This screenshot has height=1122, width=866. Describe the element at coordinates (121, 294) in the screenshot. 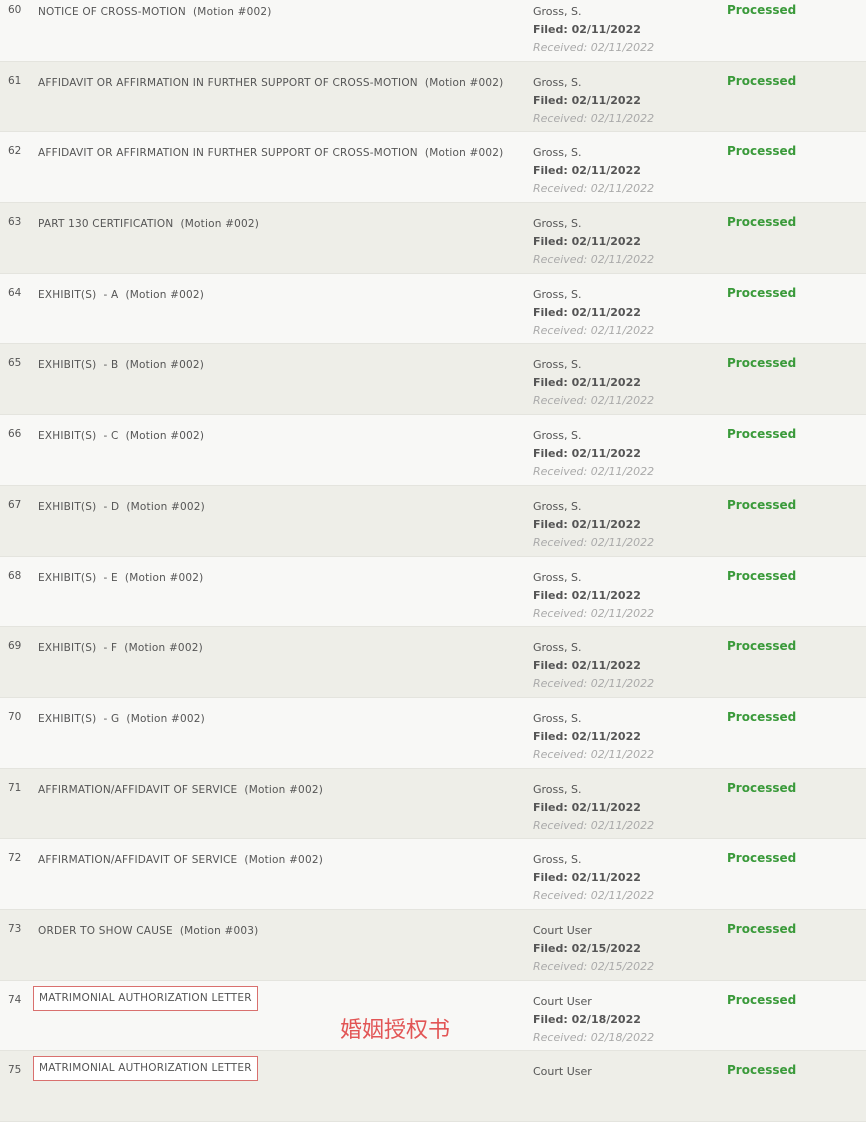

I see `document-link: EXHIBIT(S) - A (Motion #002)` at that location.